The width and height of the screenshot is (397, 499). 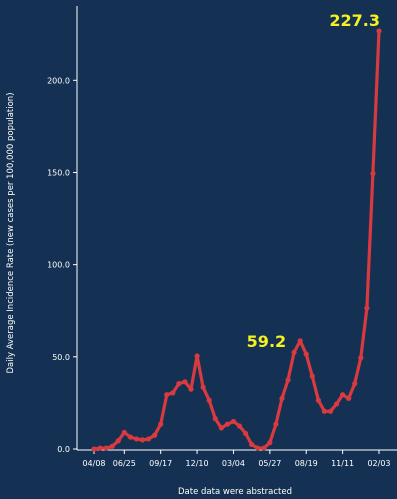 What do you see at coordinates (160, 463) in the screenshot?
I see `x-tick-label: 09/17` at bounding box center [160, 463].